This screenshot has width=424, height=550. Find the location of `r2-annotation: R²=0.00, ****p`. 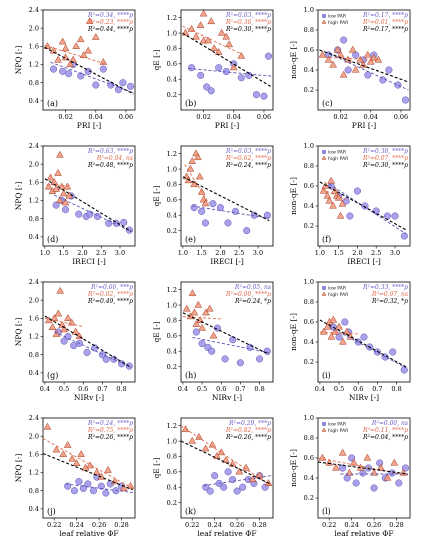

r2-annotation: R²=0.00, ****p is located at coordinates (248, 294).